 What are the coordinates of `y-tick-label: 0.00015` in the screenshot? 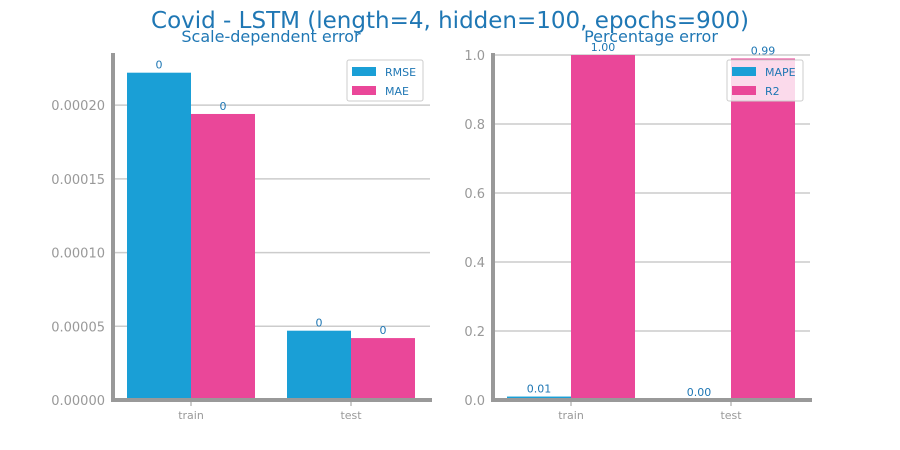 It's located at (78, 180).